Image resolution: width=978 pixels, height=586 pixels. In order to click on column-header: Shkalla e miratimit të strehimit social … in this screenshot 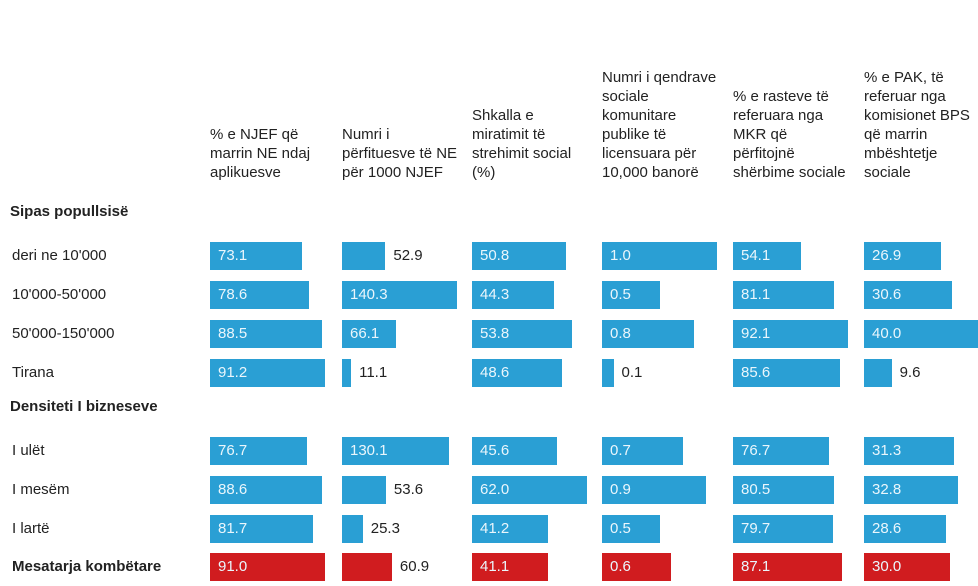, I will do `click(522, 144)`.